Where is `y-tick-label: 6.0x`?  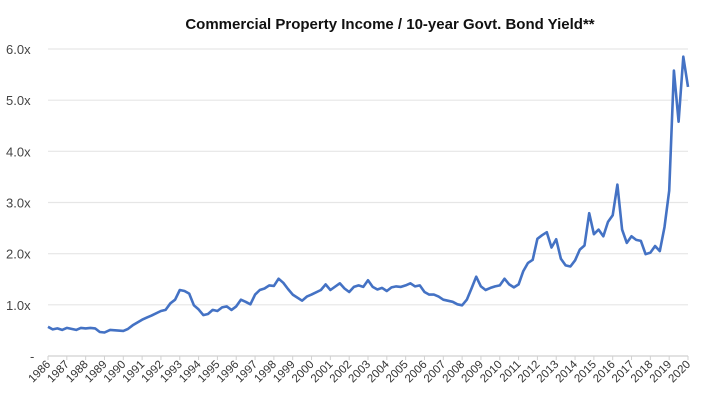 y-tick-label: 6.0x is located at coordinates (18, 49).